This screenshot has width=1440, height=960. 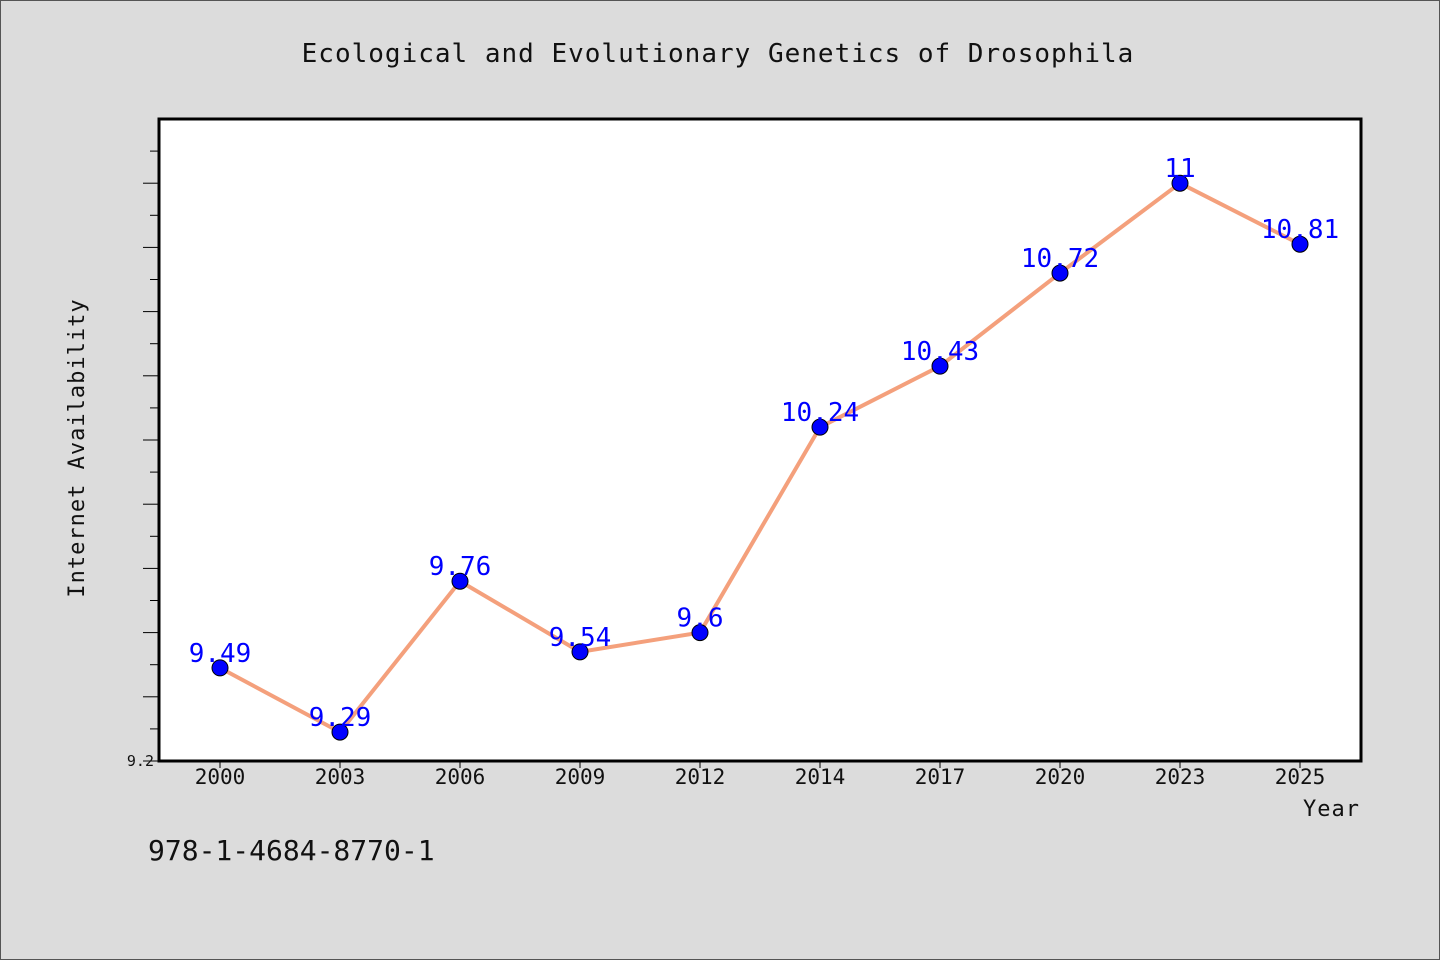 What do you see at coordinates (220, 777) in the screenshot?
I see `x-tick-label: 2000` at bounding box center [220, 777].